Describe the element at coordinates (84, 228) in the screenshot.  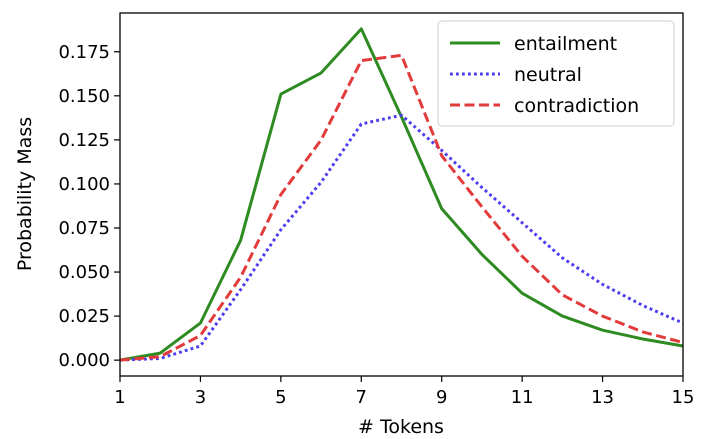
I see `y-tick-label: 0.075` at that location.